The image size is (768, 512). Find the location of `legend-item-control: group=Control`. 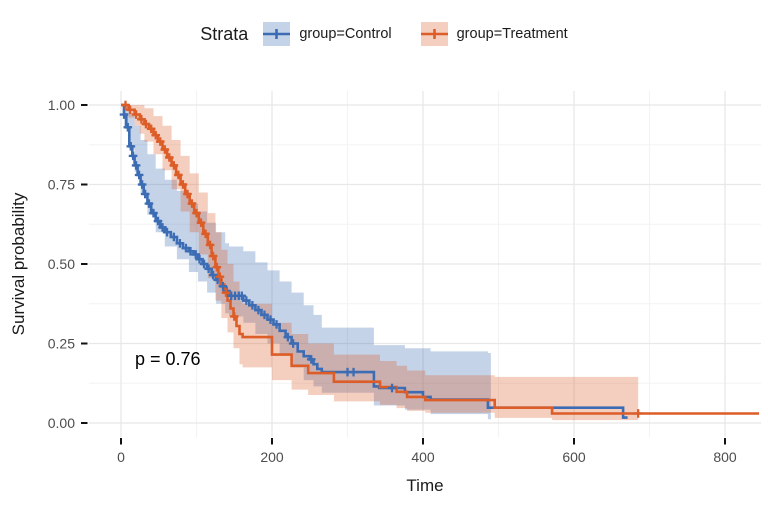

legend-item-control: group=Control is located at coordinates (327, 34).